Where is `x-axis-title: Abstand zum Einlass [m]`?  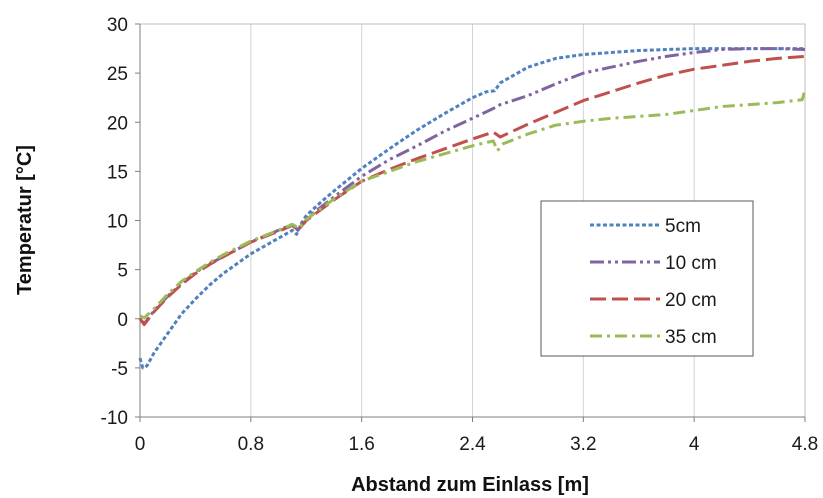
x-axis-title: Abstand zum Einlass [m] is located at coordinates (470, 485).